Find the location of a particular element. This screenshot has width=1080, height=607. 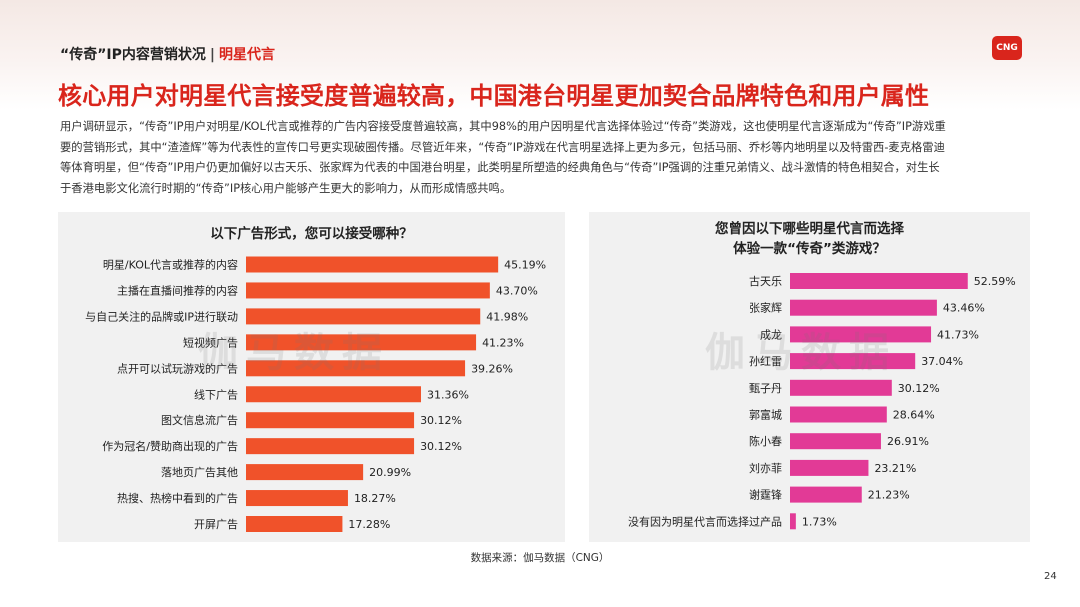

data-label: 43.70% is located at coordinates (517, 290).